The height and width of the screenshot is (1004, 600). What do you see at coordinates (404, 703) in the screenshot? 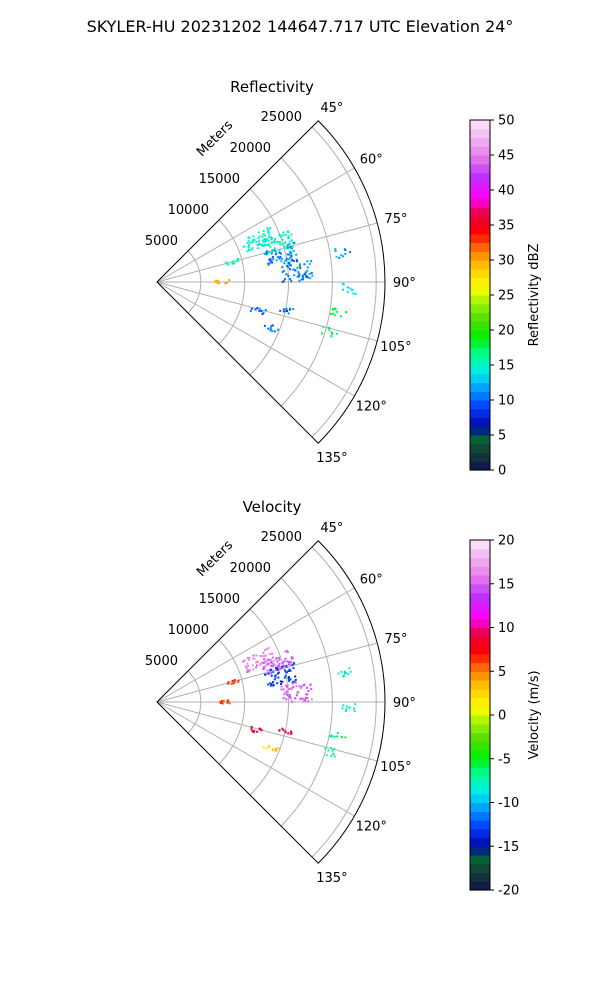
I see `angle-tick-label: 90°` at bounding box center [404, 703].